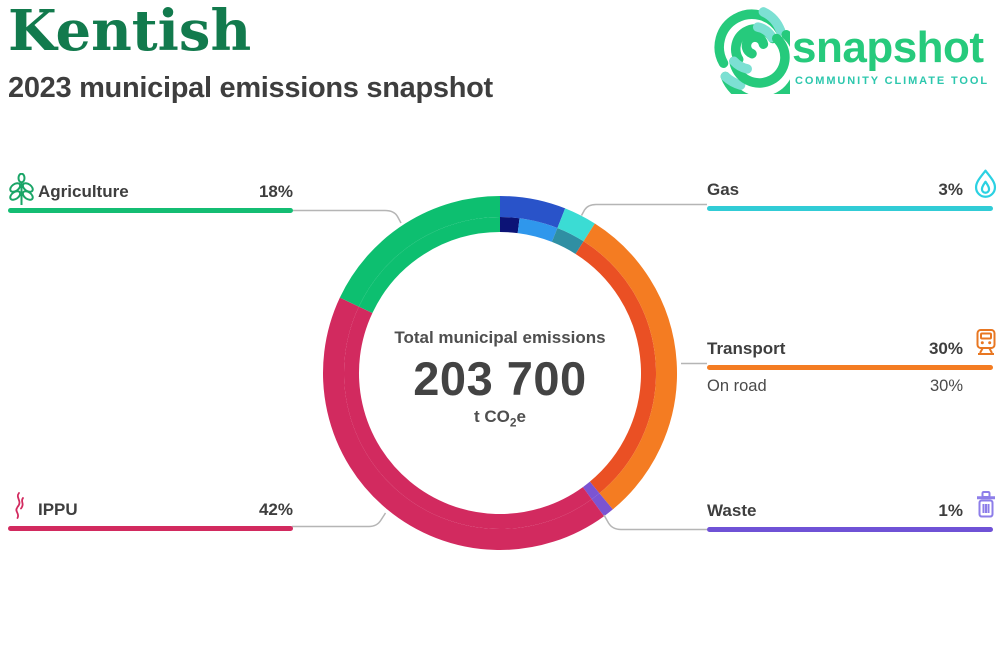  What do you see at coordinates (986, 342) in the screenshot?
I see `tram-icon` at bounding box center [986, 342].